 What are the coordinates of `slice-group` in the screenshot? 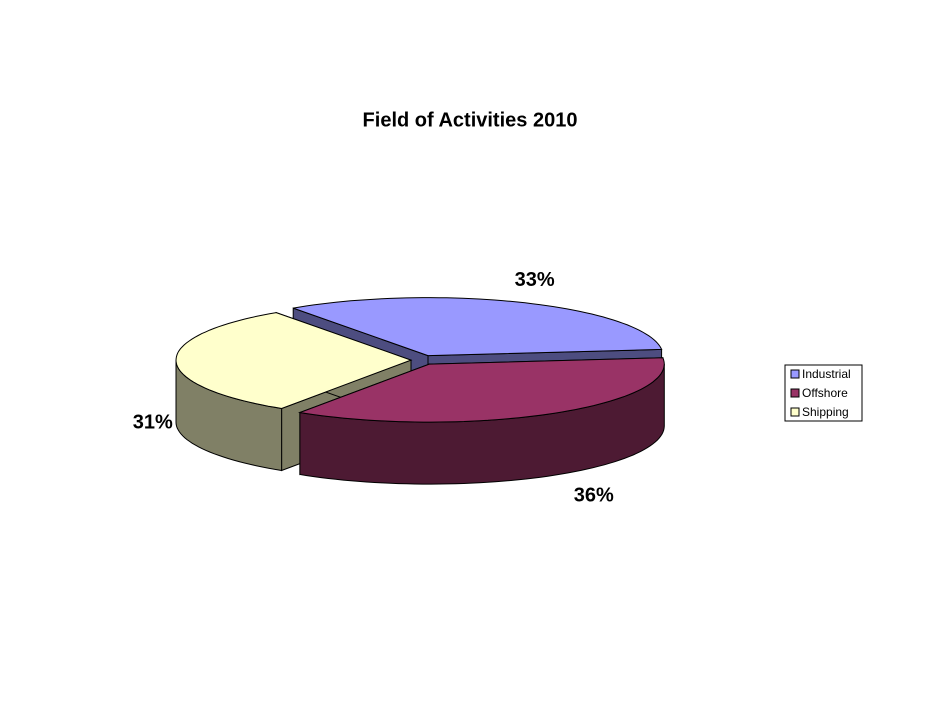 It's located at (481, 421).